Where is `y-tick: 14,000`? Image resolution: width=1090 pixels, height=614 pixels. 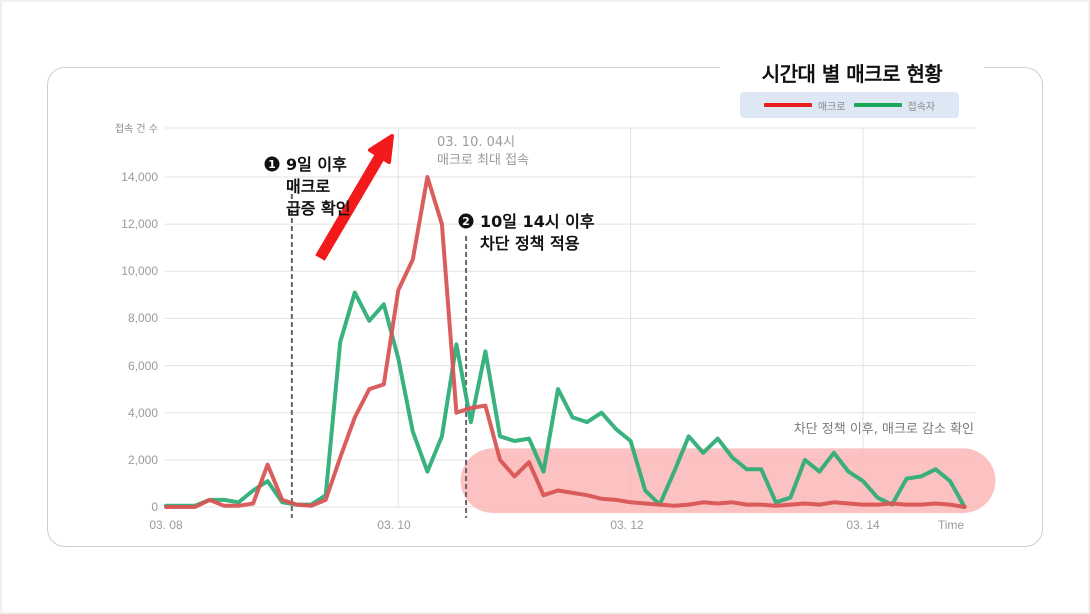
y-tick: 14,000 is located at coordinates (139, 177).